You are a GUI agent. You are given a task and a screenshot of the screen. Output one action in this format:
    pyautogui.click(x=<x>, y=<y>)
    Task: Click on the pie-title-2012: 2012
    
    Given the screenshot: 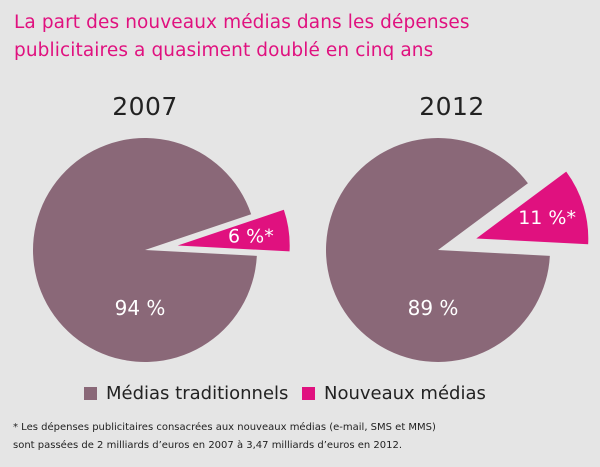 What is the action you would take?
    pyautogui.click(x=452, y=106)
    